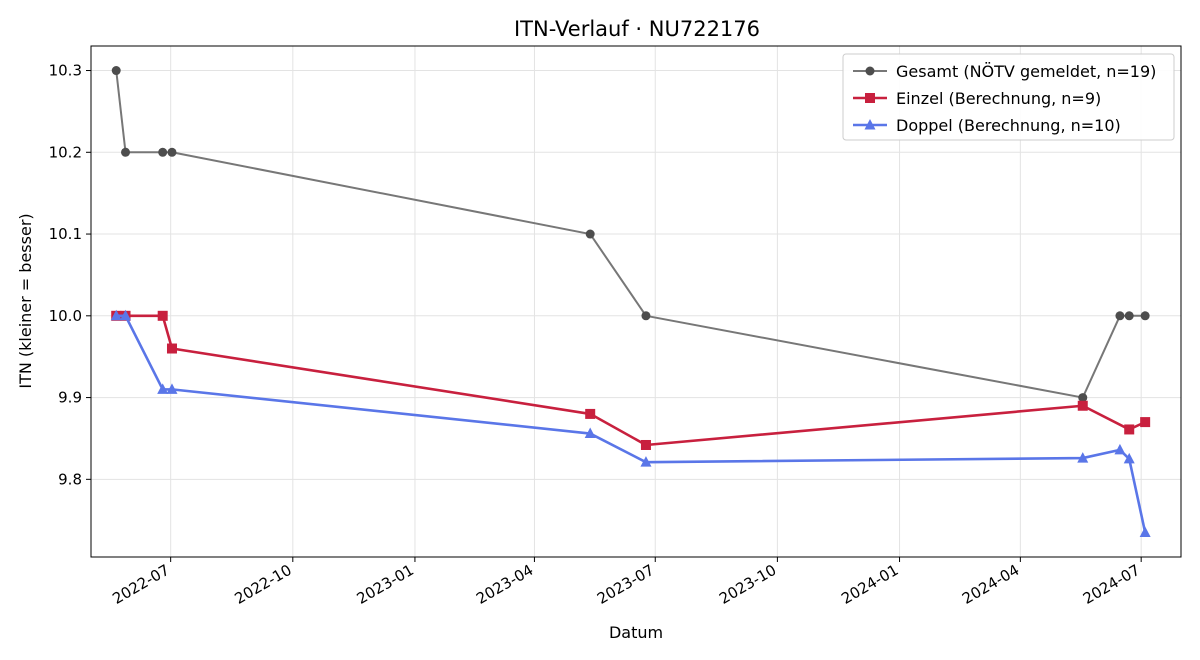  I want to click on y-tick-label: 9.9, so click(70, 398).